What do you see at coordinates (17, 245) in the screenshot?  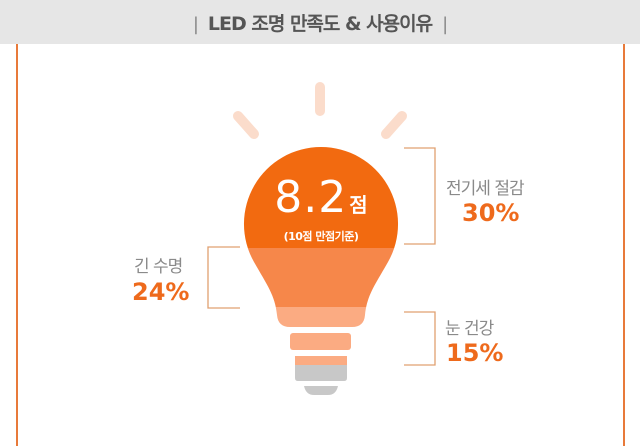 I see `left-border-line` at bounding box center [17, 245].